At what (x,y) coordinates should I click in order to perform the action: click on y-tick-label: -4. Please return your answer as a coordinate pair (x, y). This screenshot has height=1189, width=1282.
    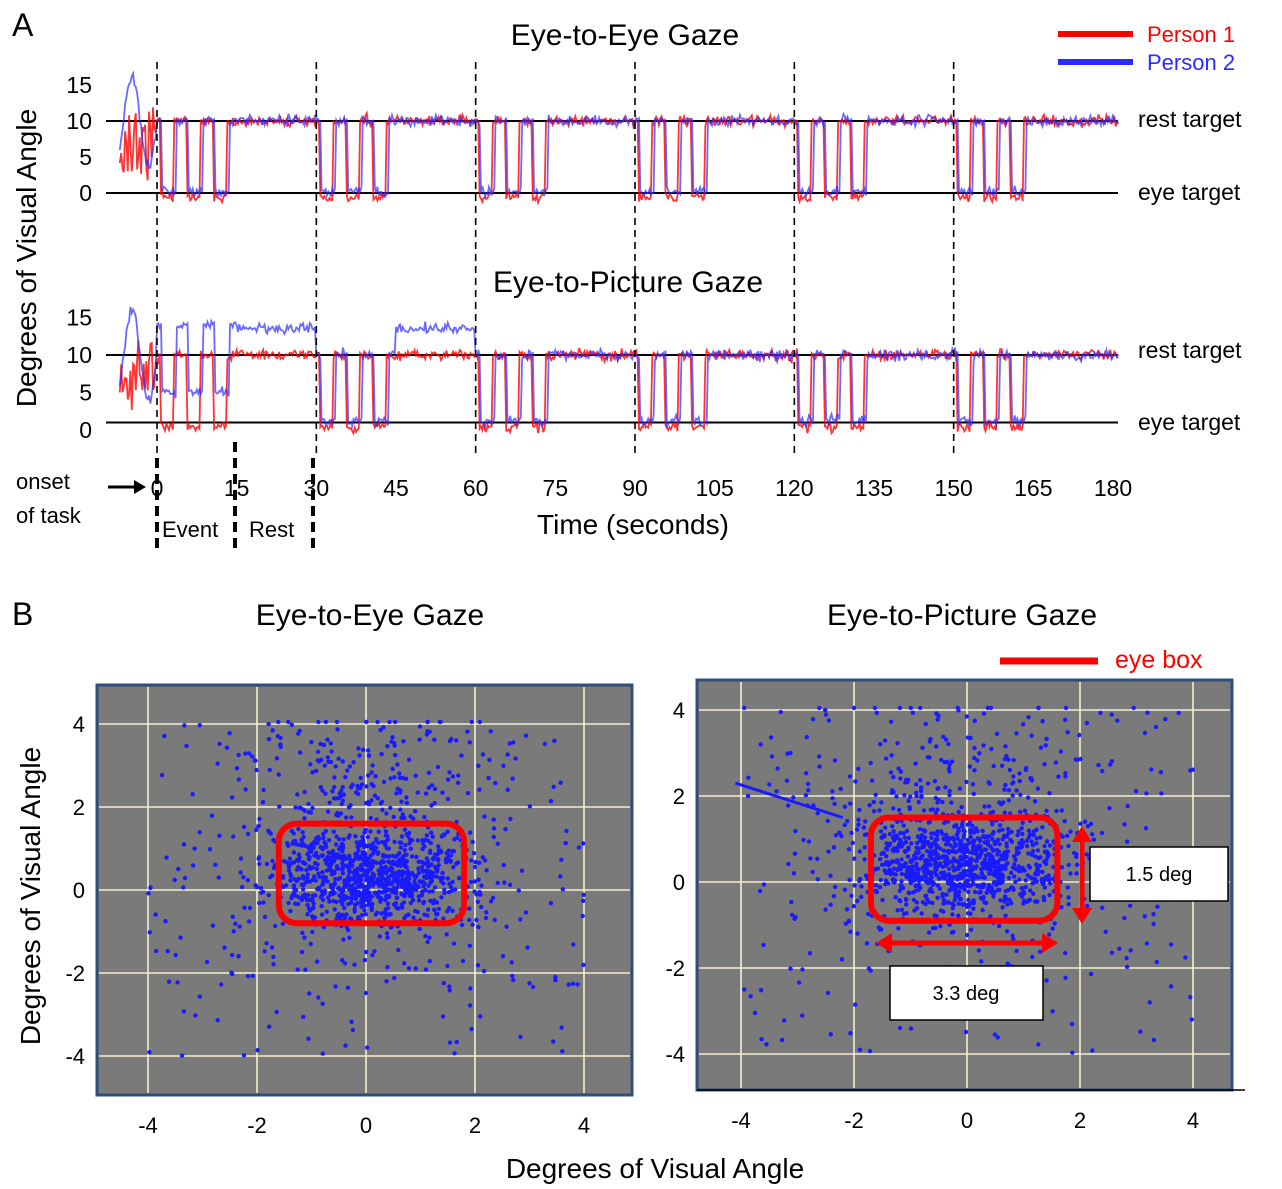
    Looking at the image, I should click on (675, 1054).